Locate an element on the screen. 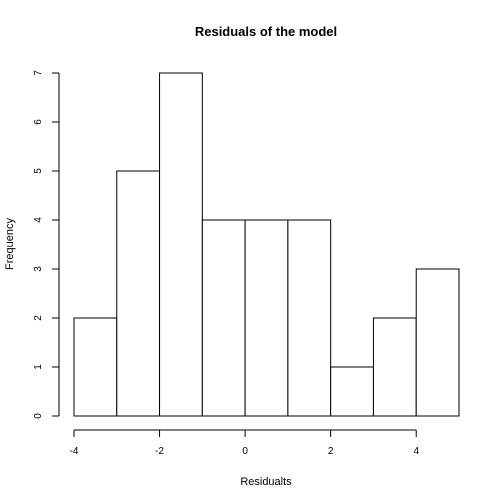  y-tick-label: 3 is located at coordinates (38, 269).